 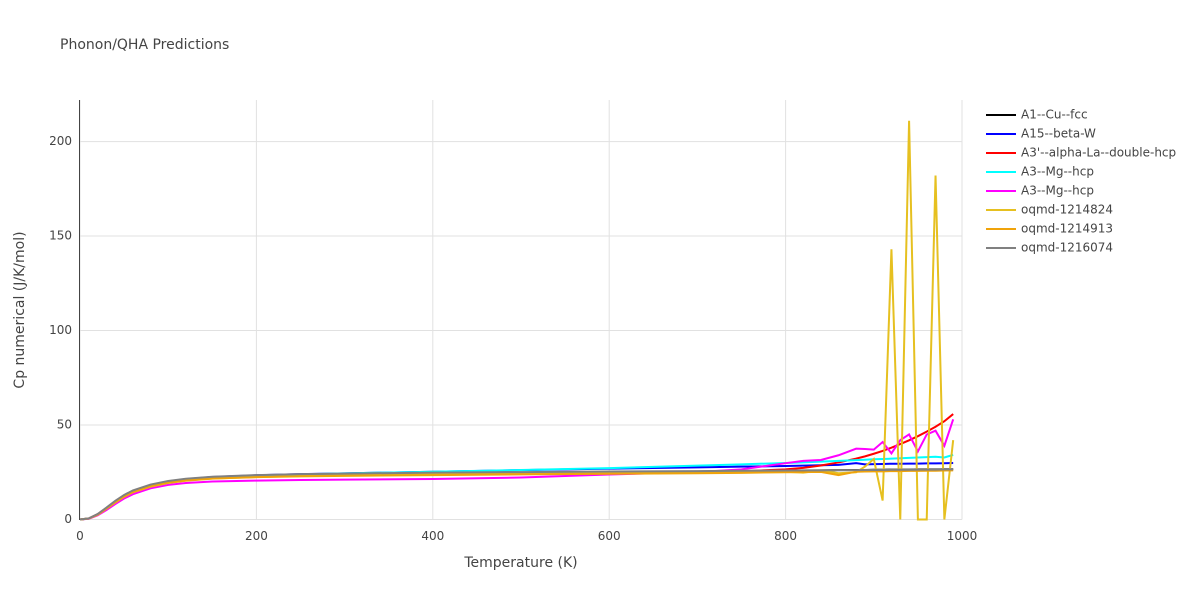 I want to click on y-tick-label: 50, so click(x=64, y=425).